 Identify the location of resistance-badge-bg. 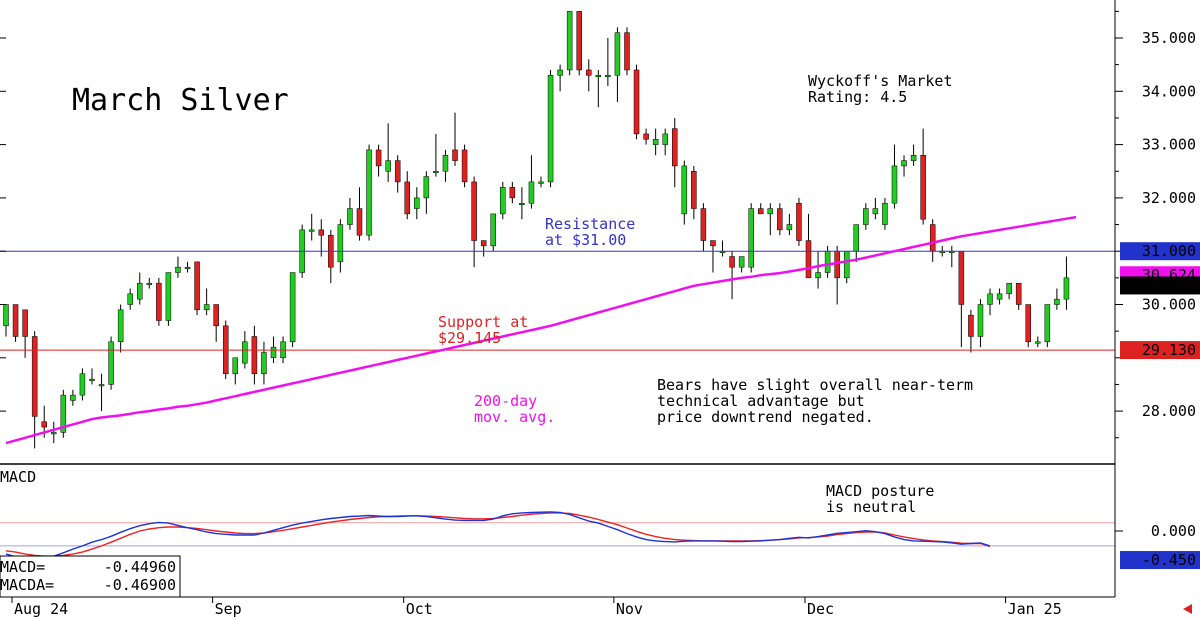
(1160, 251).